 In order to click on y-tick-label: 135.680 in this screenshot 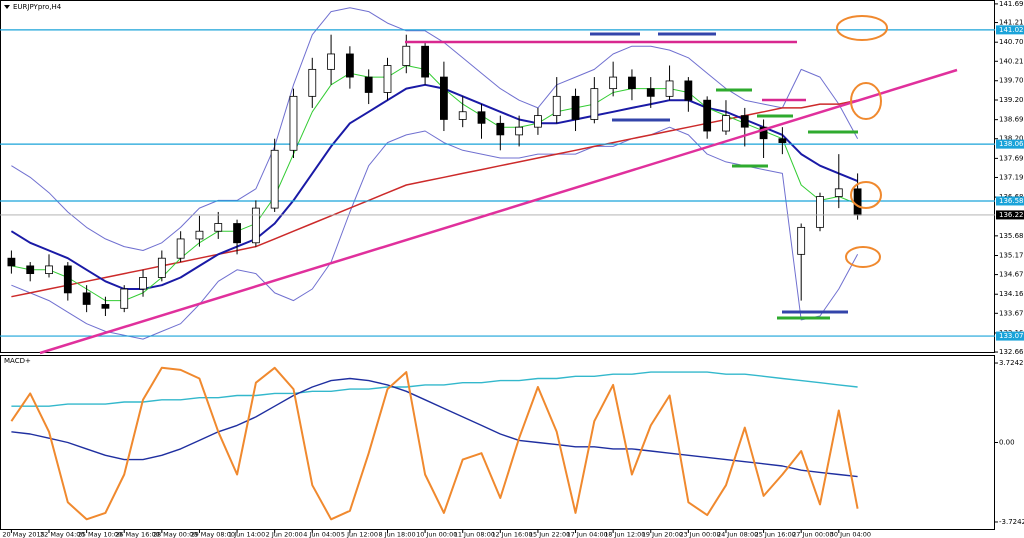, I will do `click(1011, 236)`.